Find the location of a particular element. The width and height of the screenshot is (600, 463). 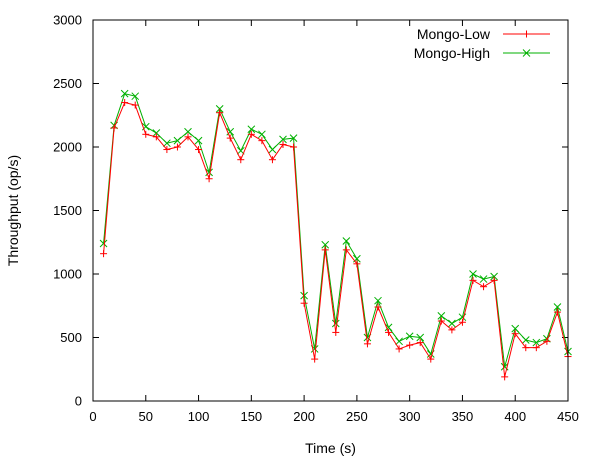

x-tick-label: 50 is located at coordinates (146, 416).